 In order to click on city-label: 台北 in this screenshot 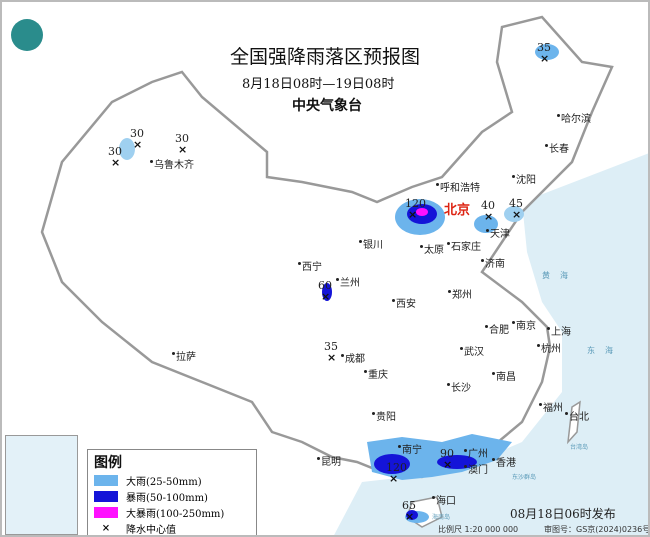, I will do `click(577, 418)`.